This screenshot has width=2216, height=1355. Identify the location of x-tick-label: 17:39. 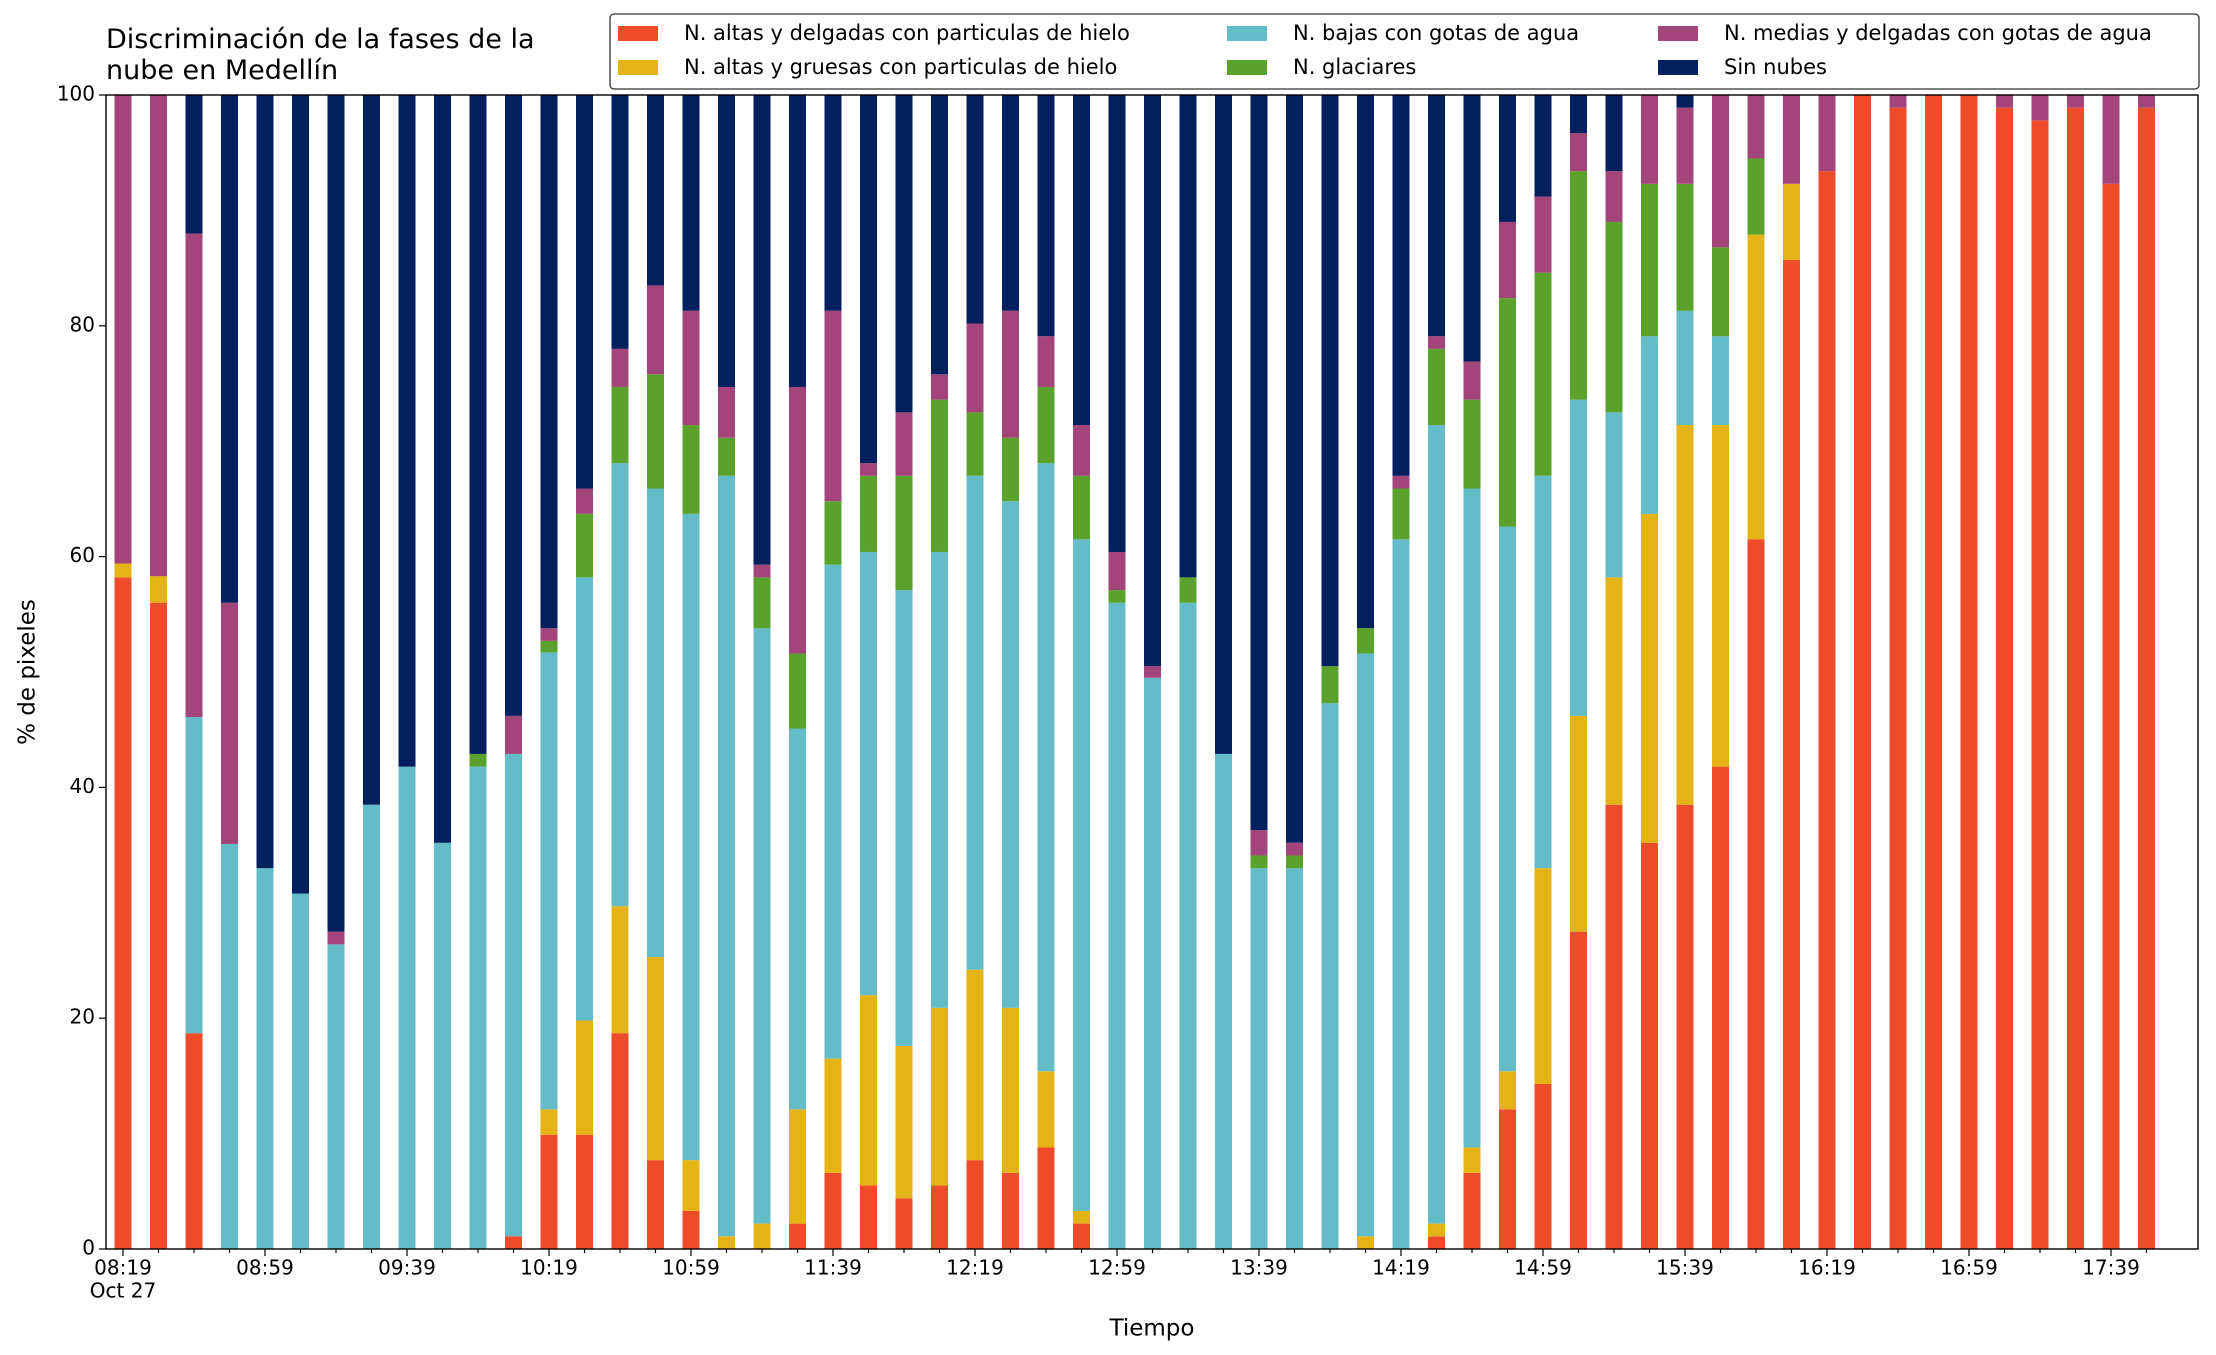
(2111, 1268).